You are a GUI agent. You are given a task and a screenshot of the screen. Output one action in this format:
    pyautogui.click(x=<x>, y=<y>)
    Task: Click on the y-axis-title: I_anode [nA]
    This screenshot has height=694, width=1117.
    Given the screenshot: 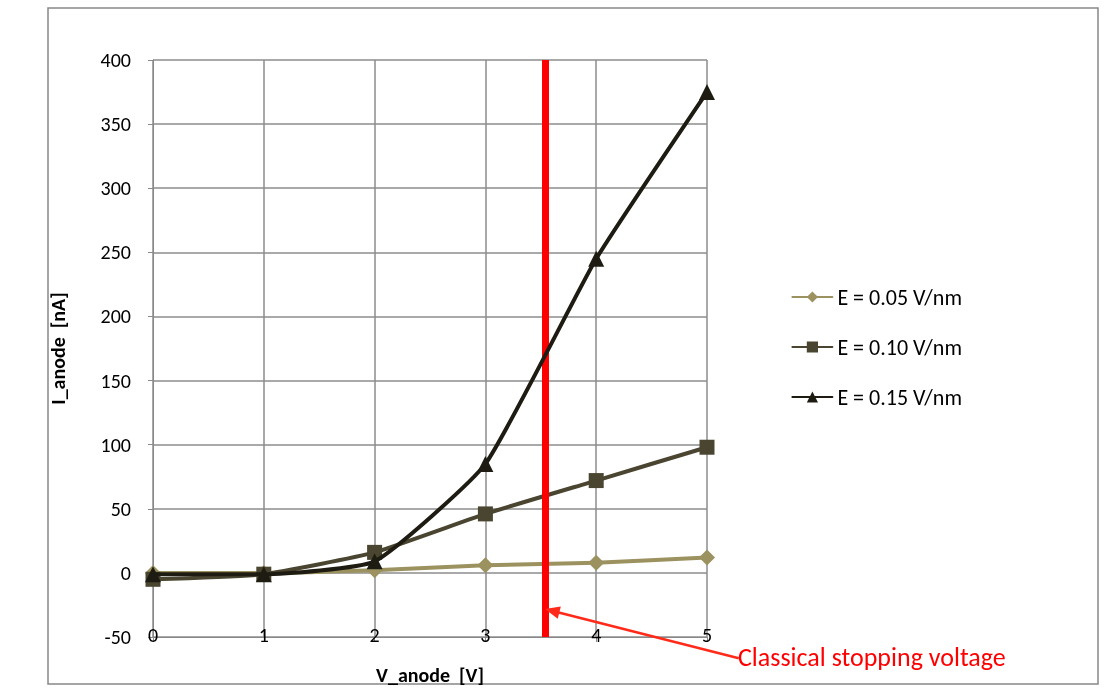 What is the action you would take?
    pyautogui.click(x=58, y=348)
    